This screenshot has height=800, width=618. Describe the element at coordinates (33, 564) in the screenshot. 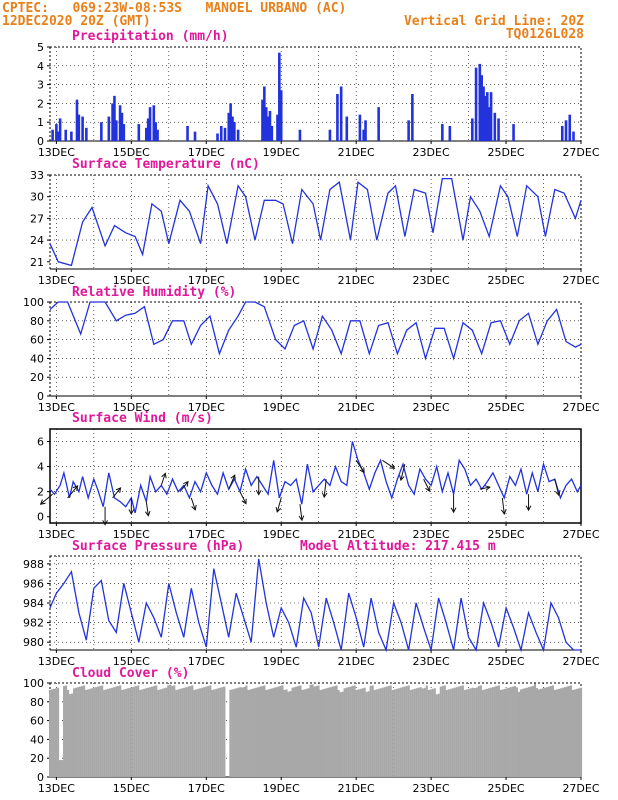

I see `y-tick-label: 988` at that location.